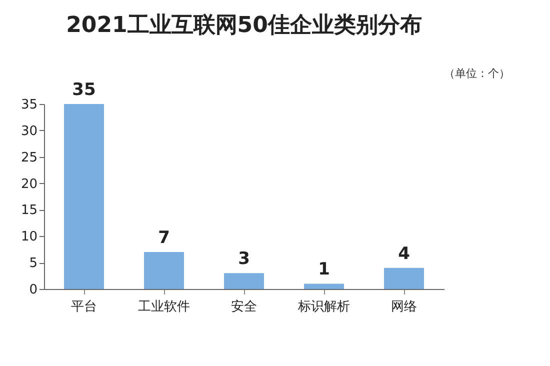 This screenshot has width=550, height=366. I want to click on data-label: 7, so click(164, 238).